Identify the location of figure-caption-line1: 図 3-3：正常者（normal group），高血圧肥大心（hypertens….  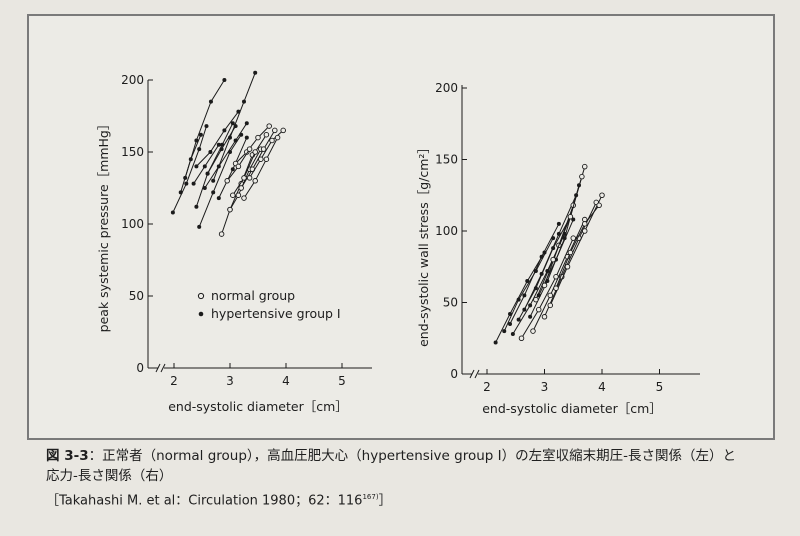
(391, 456).